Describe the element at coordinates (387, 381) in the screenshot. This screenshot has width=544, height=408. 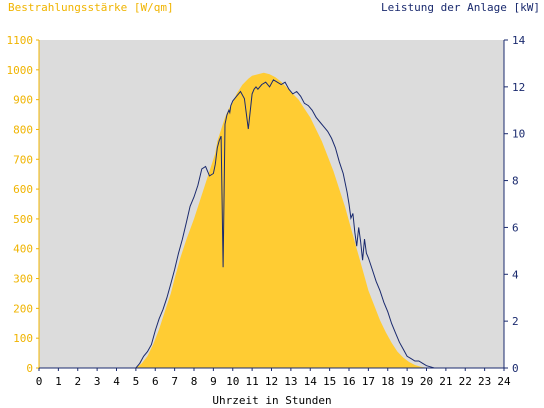
I see `x-tick-label: 18` at that location.